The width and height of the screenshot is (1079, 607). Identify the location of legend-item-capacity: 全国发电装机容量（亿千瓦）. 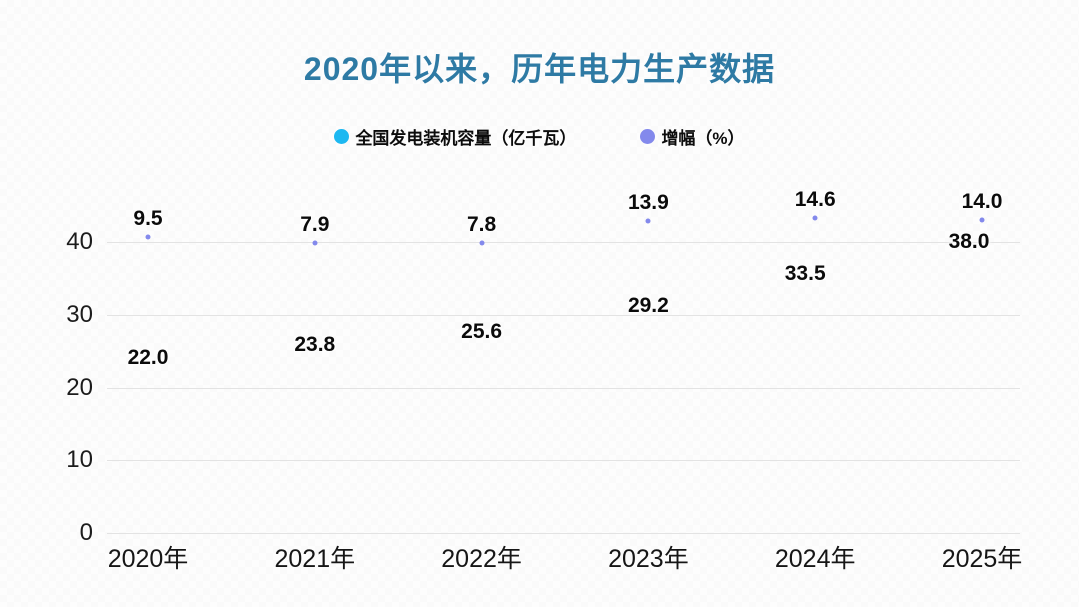
(455, 136).